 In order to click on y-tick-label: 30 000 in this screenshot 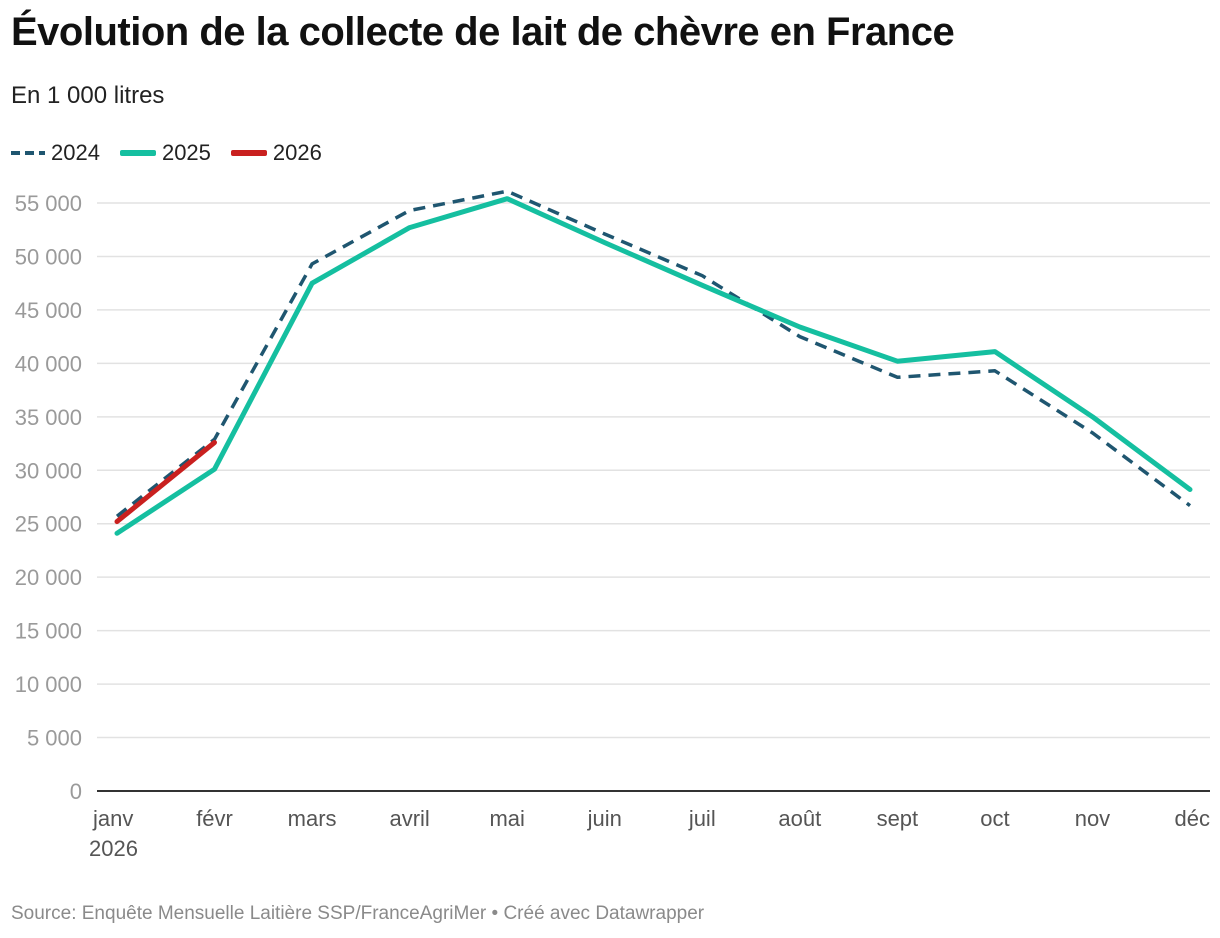, I will do `click(48, 470)`.